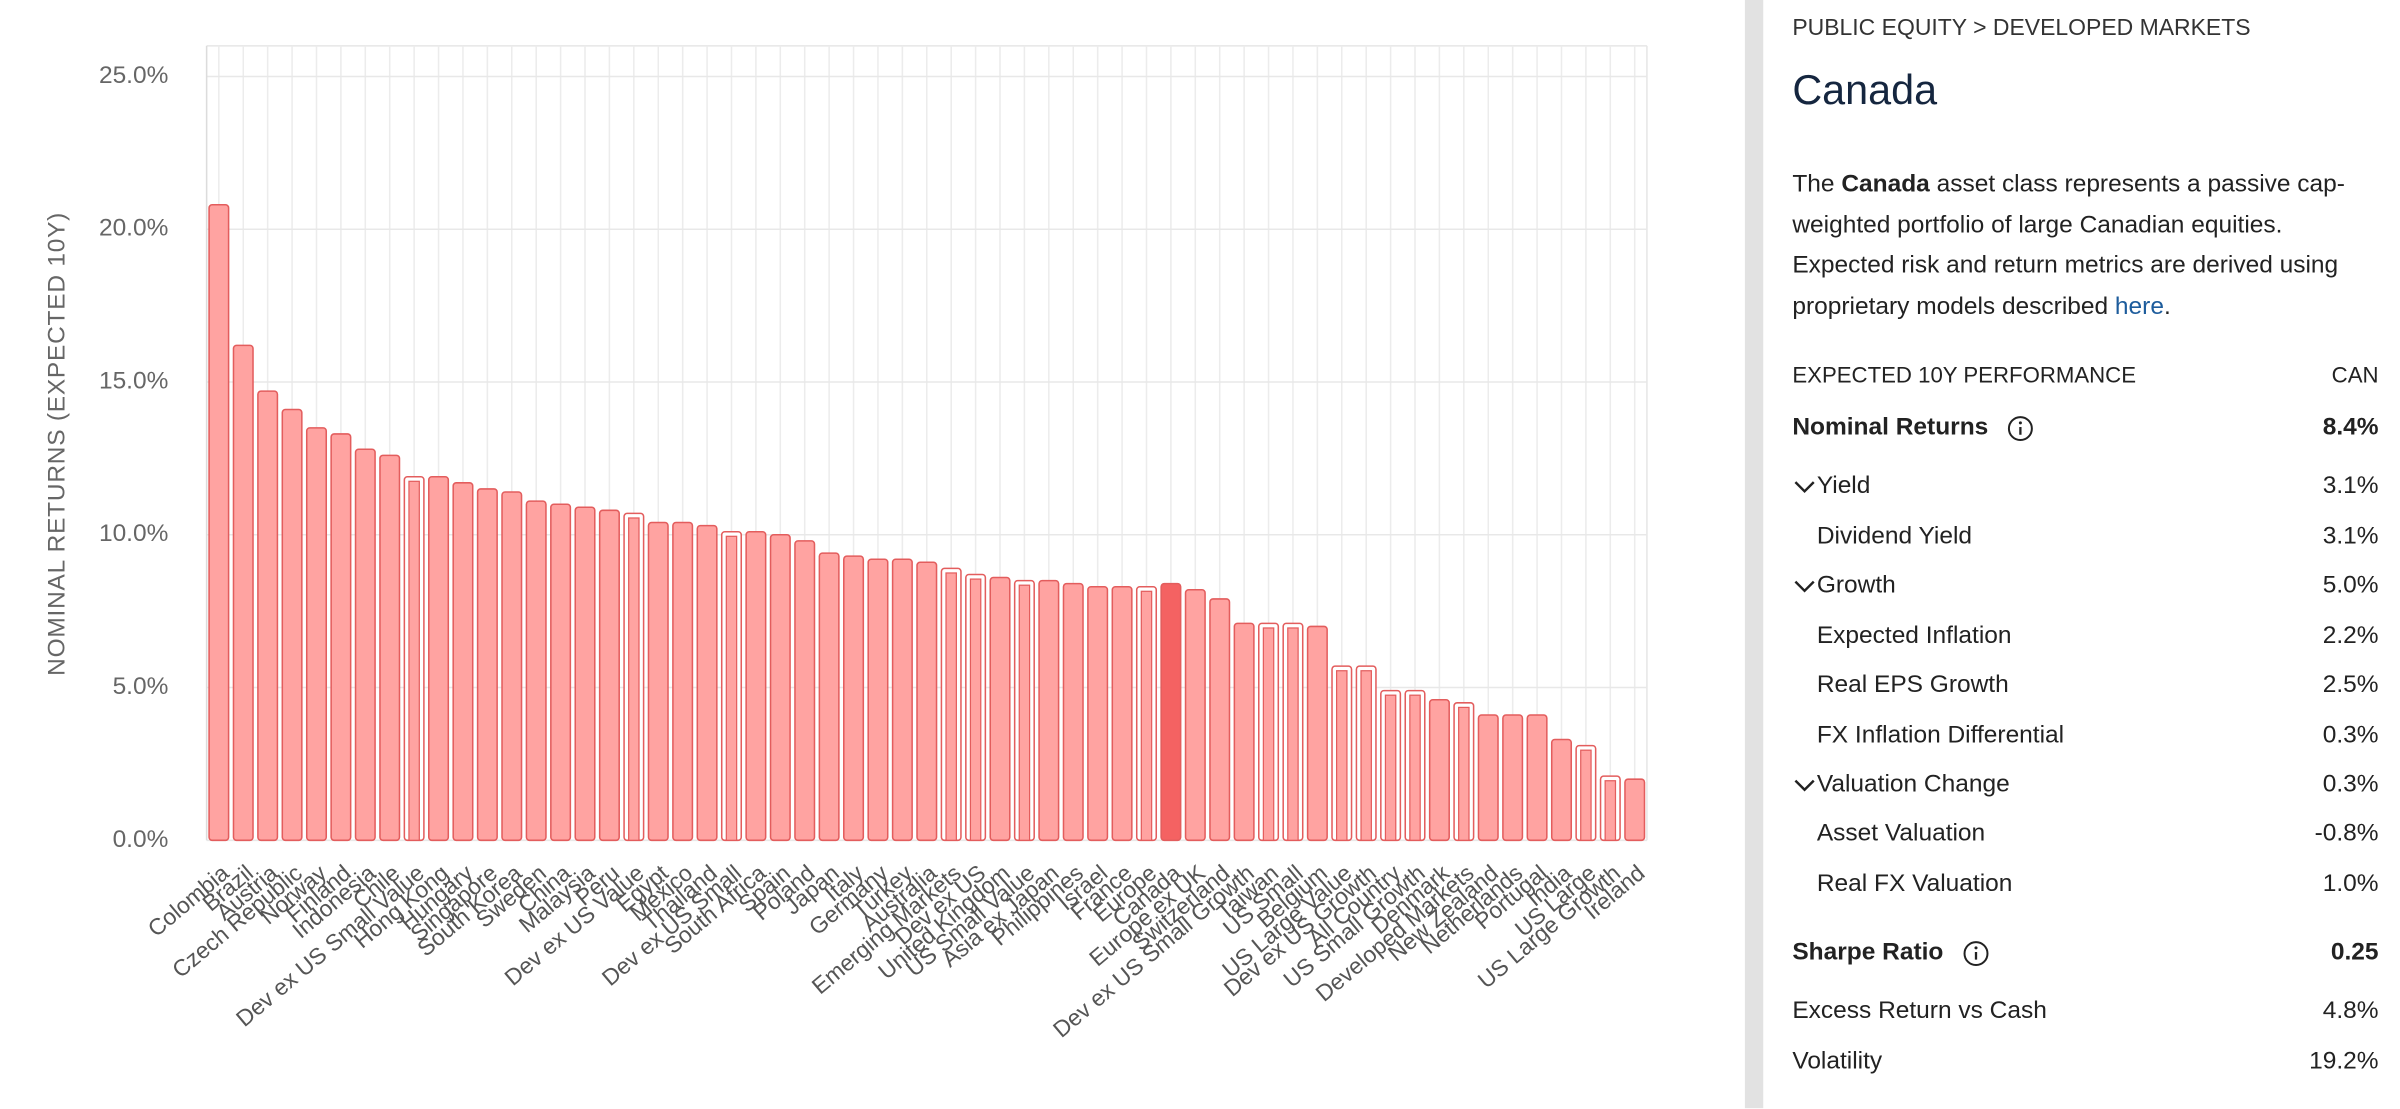  I want to click on metric-label: Asset Valuation, so click(1901, 833).